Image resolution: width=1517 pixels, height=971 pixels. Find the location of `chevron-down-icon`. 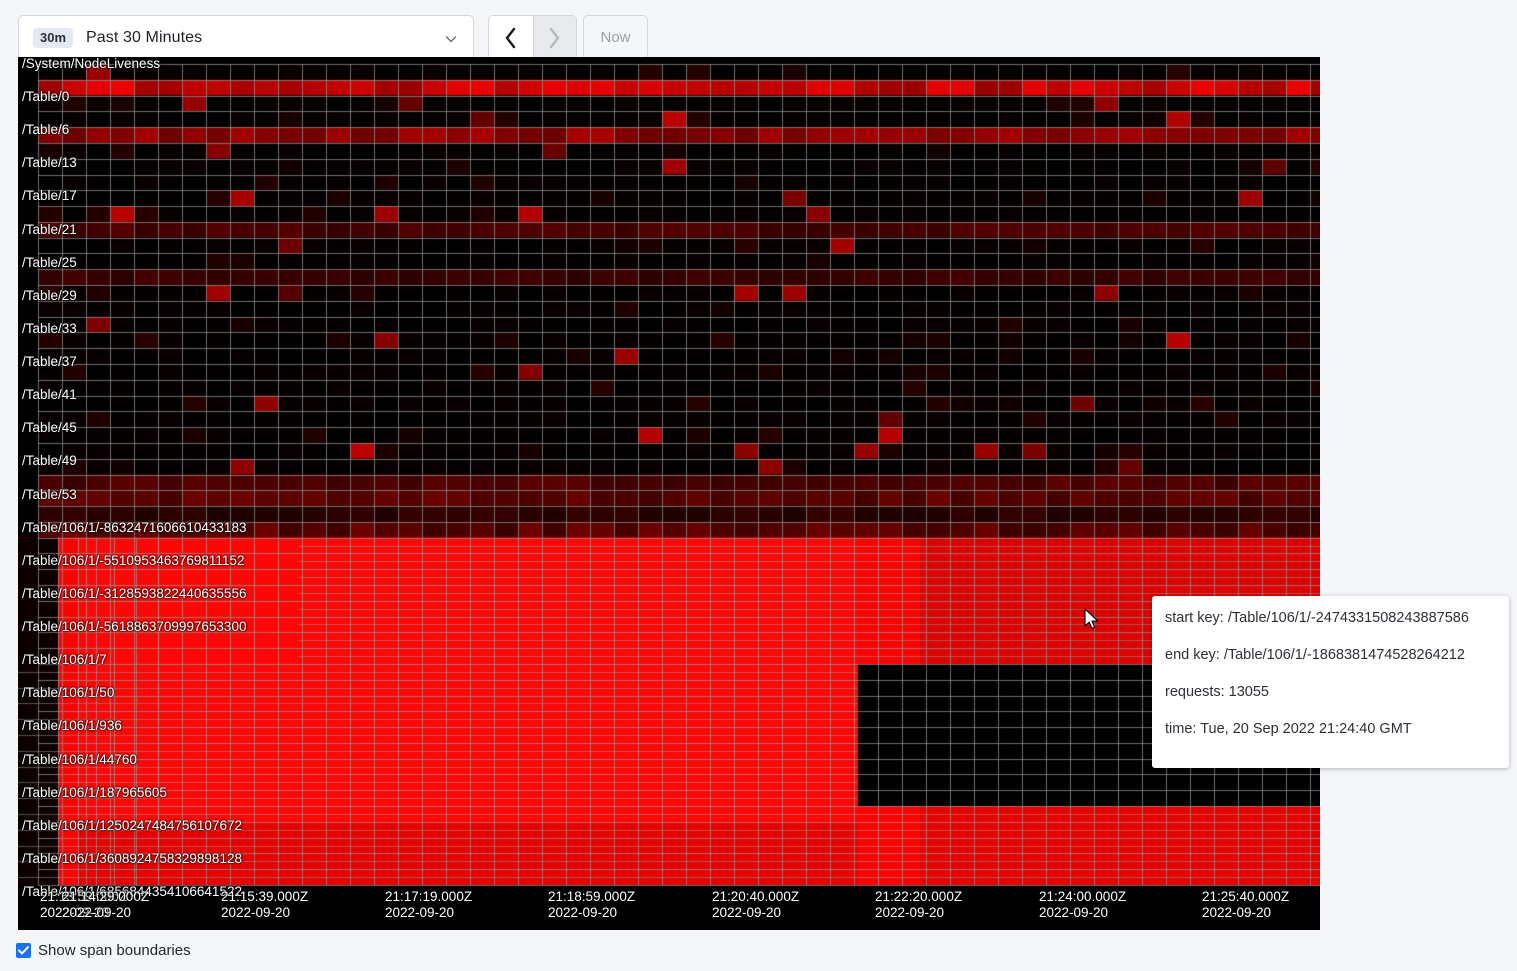

chevron-down-icon is located at coordinates (451, 38).